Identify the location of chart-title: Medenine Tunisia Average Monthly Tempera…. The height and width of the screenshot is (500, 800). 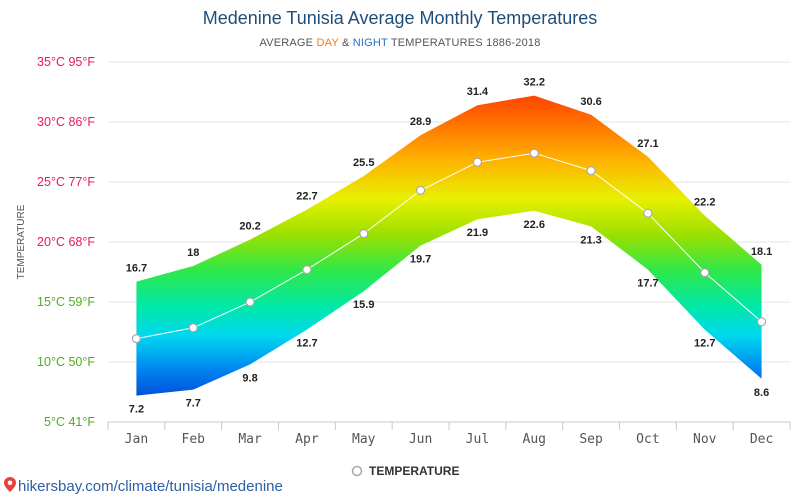
(400, 18).